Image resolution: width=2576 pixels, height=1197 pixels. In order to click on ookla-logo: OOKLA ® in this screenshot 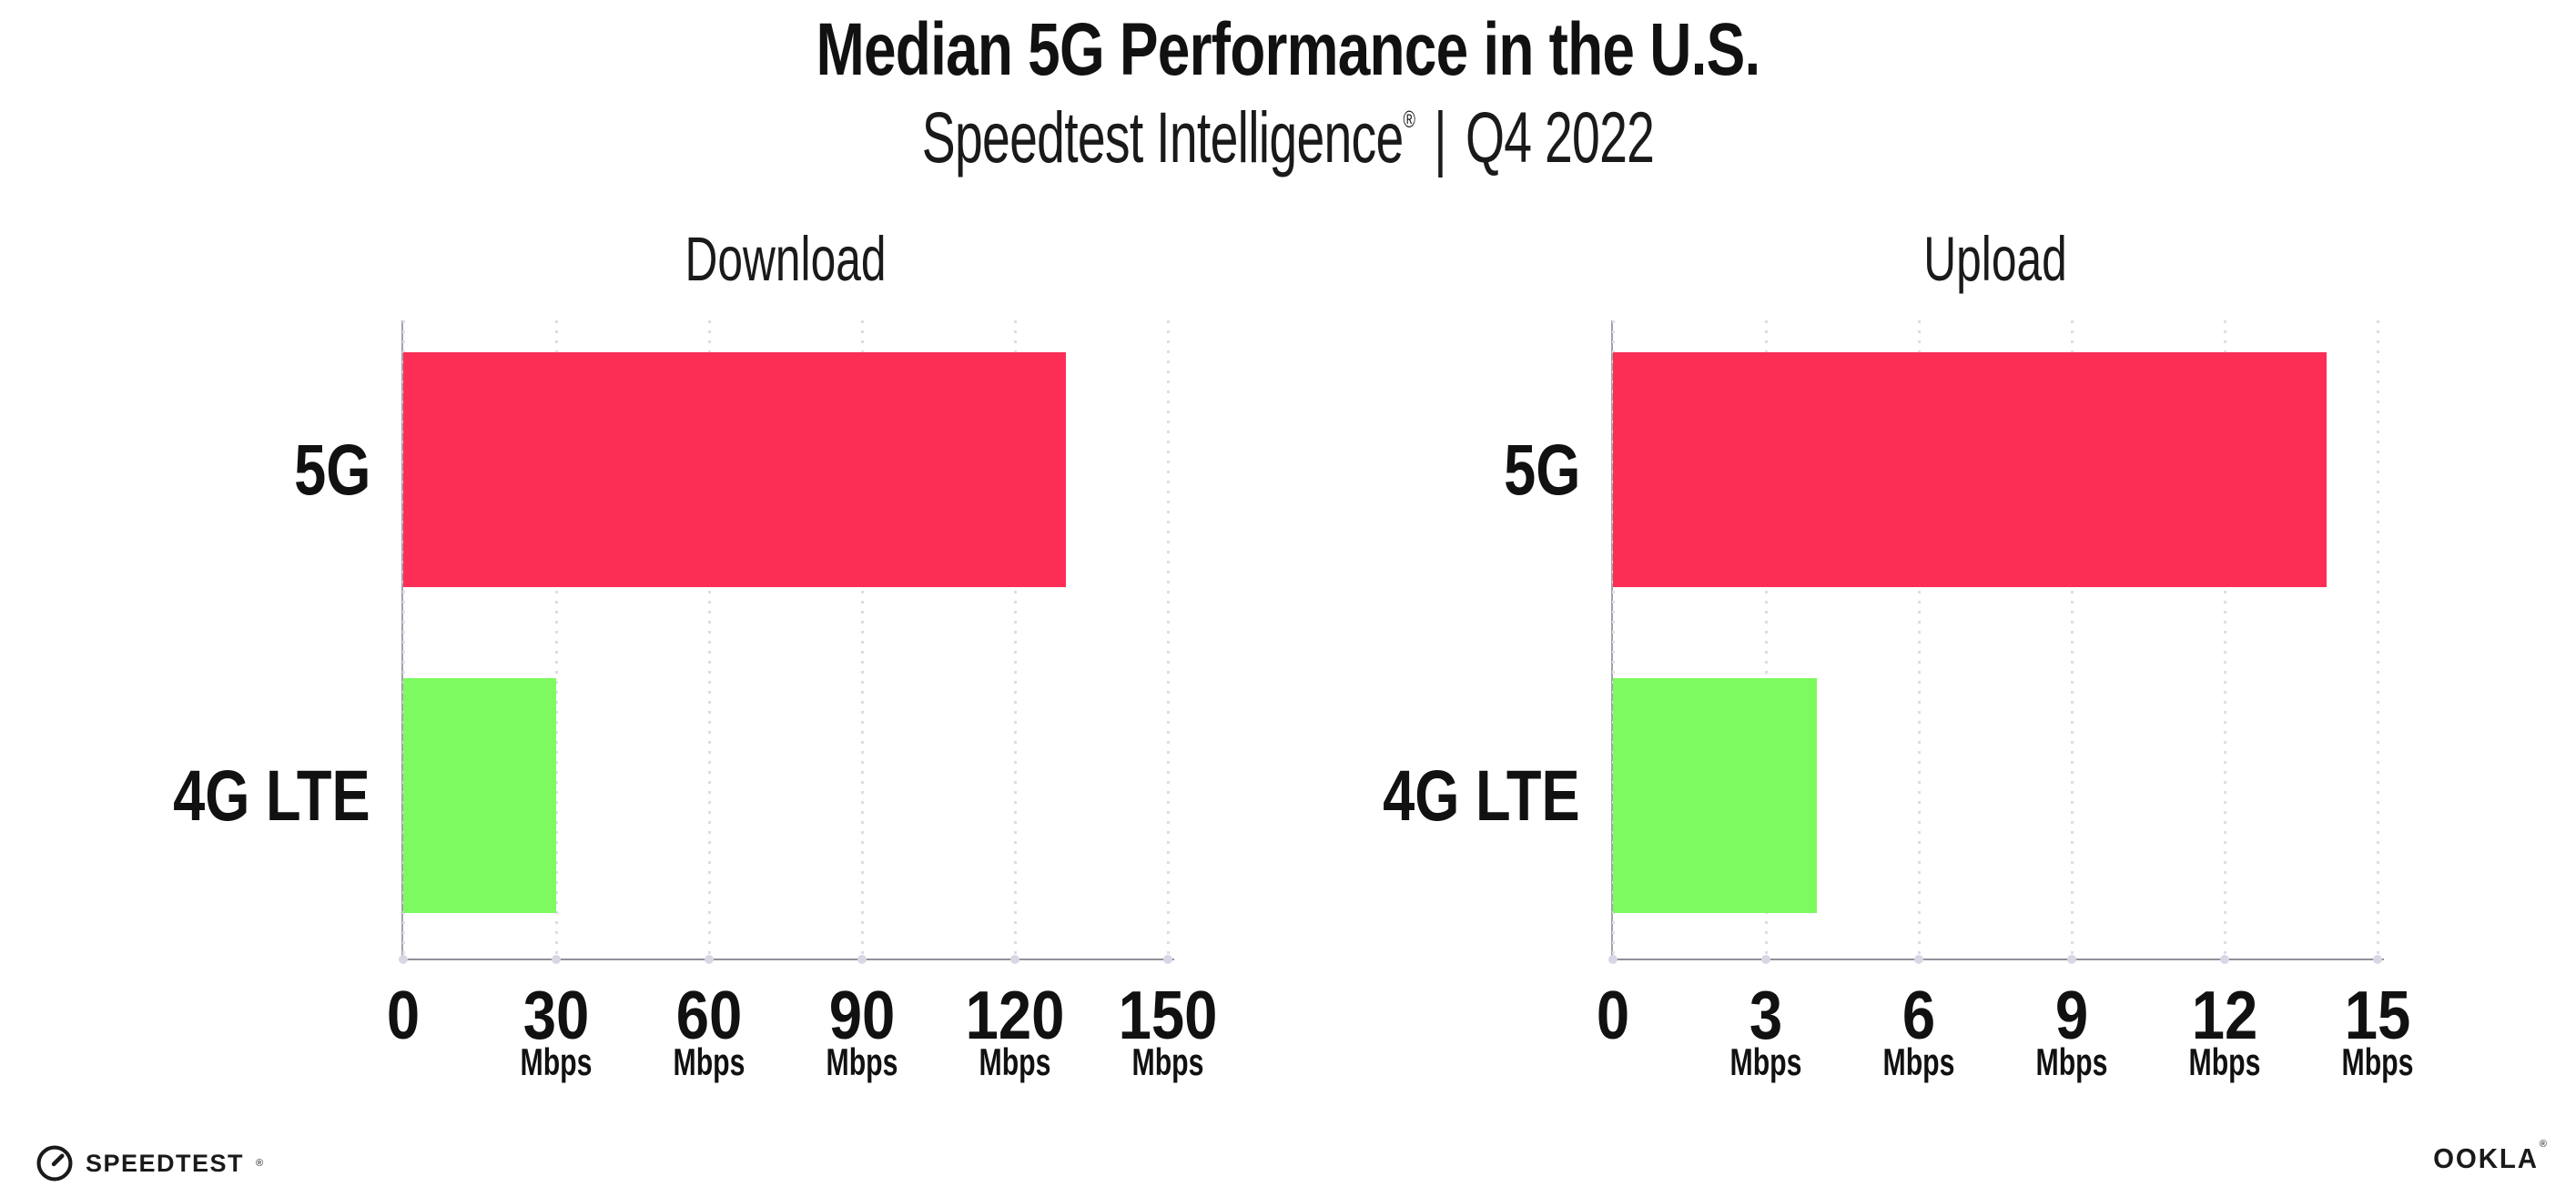, I will do `click(2490, 1156)`.